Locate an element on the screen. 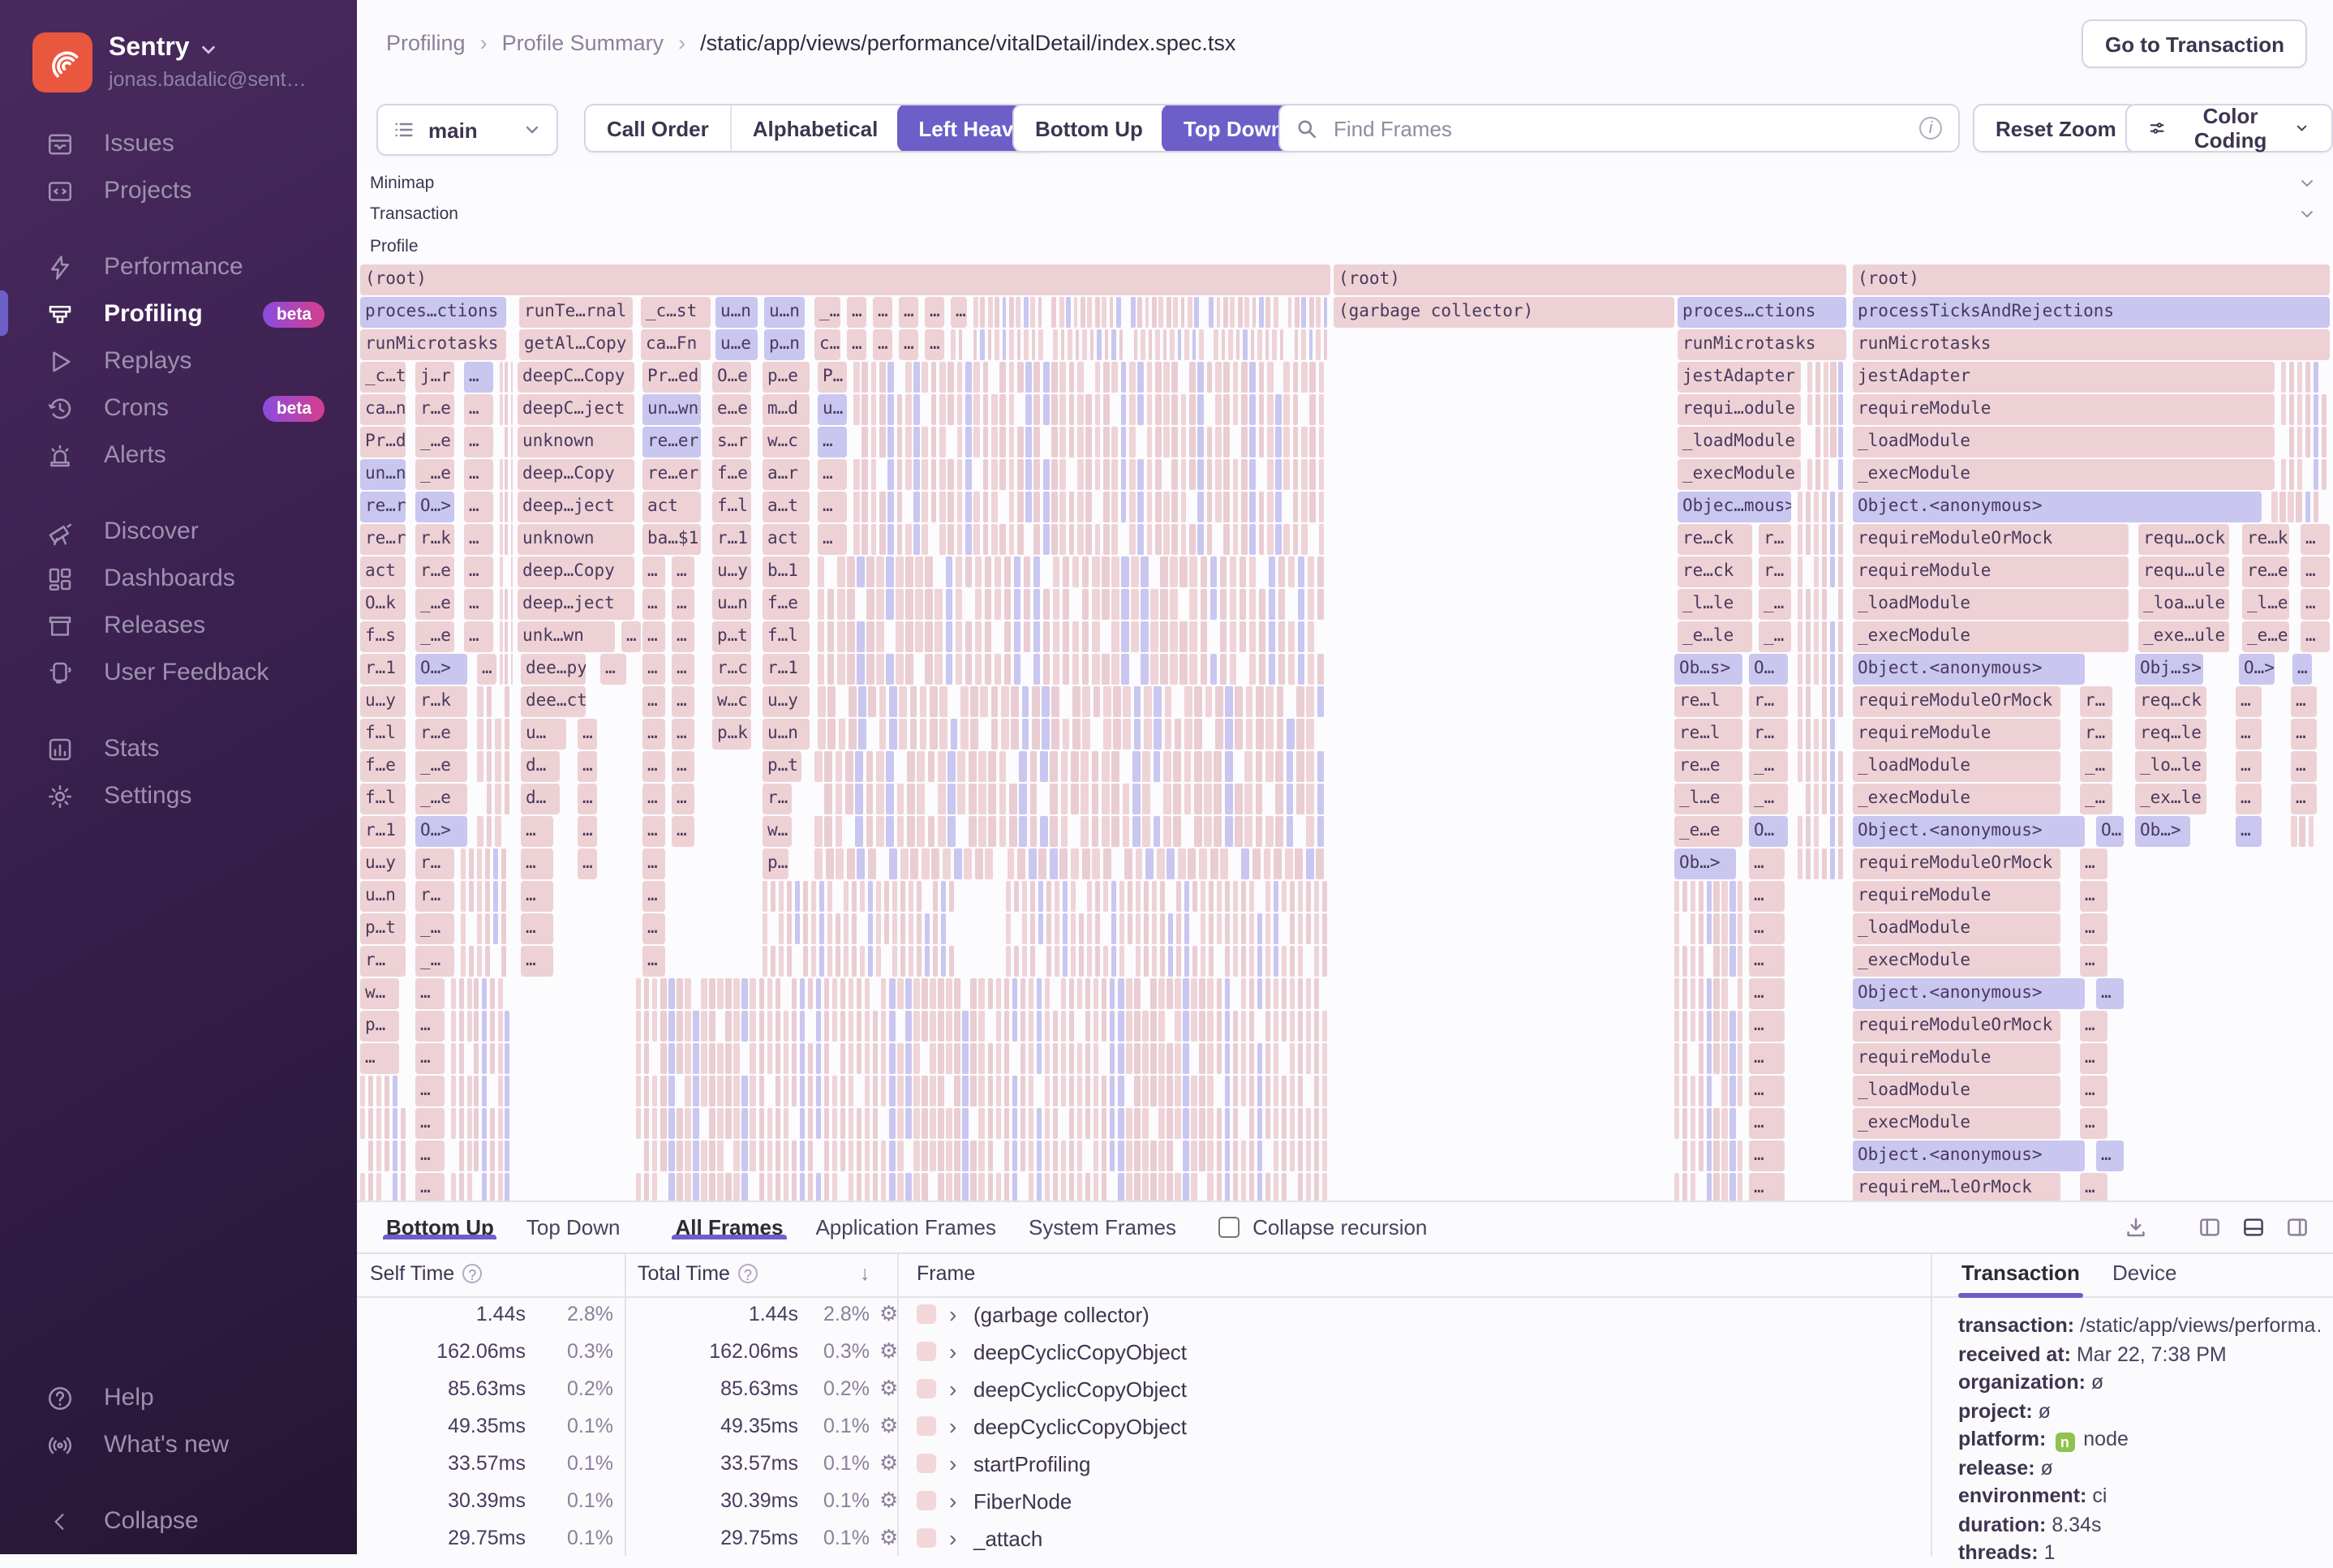 This screenshot has width=2333, height=1568. flame-frame: f…l is located at coordinates (731, 507).